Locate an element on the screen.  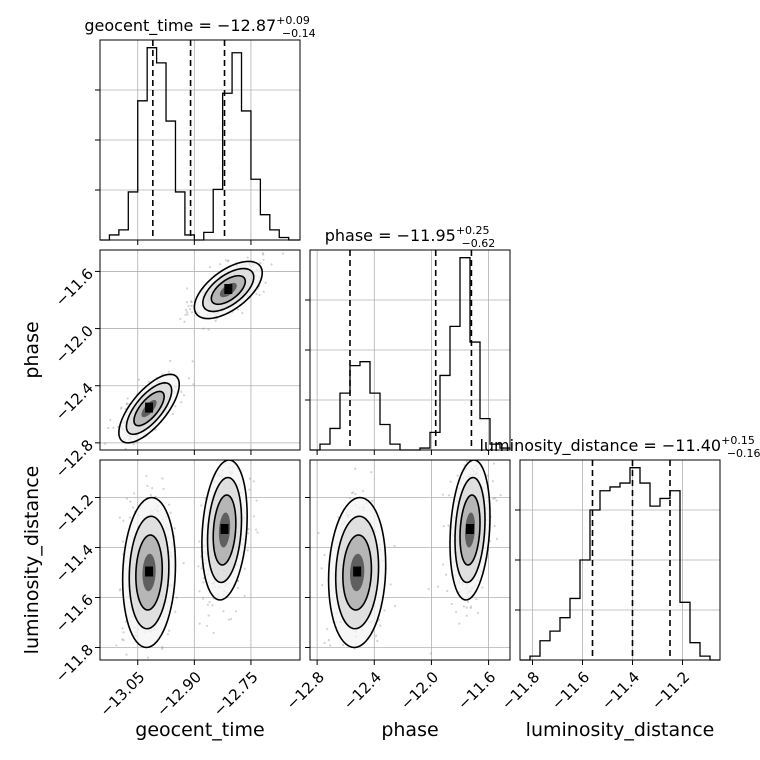
title-luminosity_distance: luminosity_distance = −11.40+0.15 −0.16 is located at coordinates (619, 447).